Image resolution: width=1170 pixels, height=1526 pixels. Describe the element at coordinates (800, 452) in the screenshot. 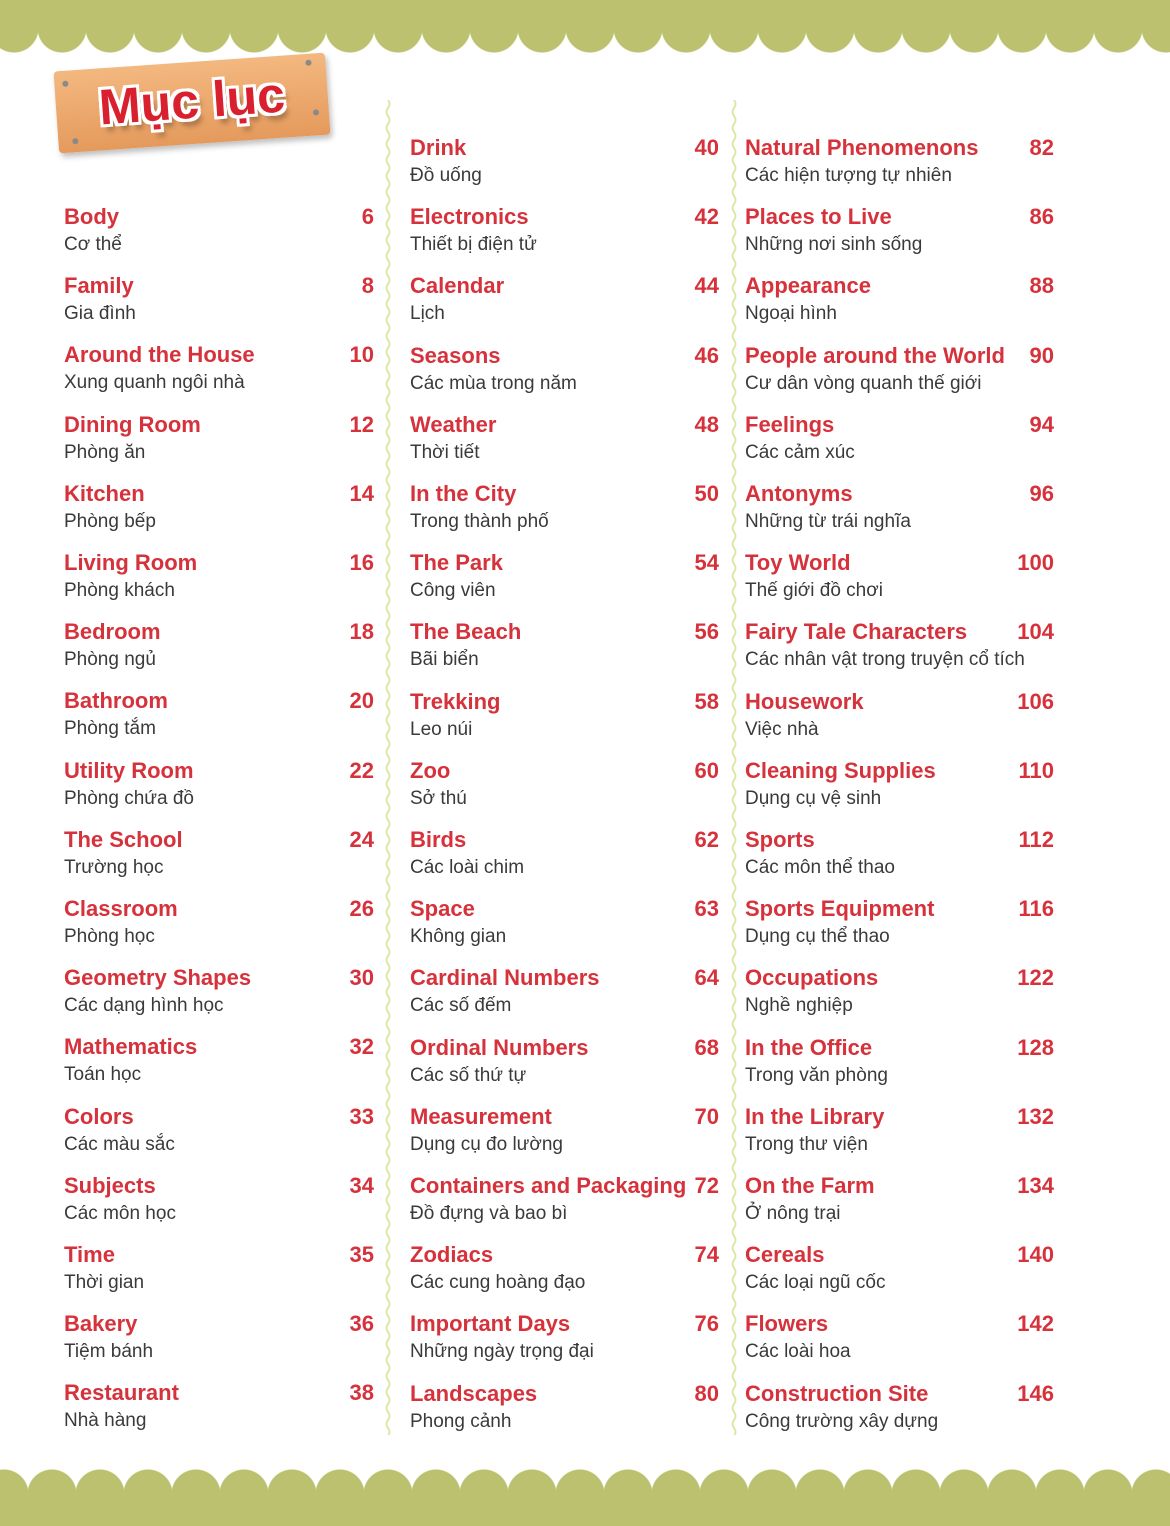

I see `toc-entry-subtitle: Các cảm xúc` at that location.